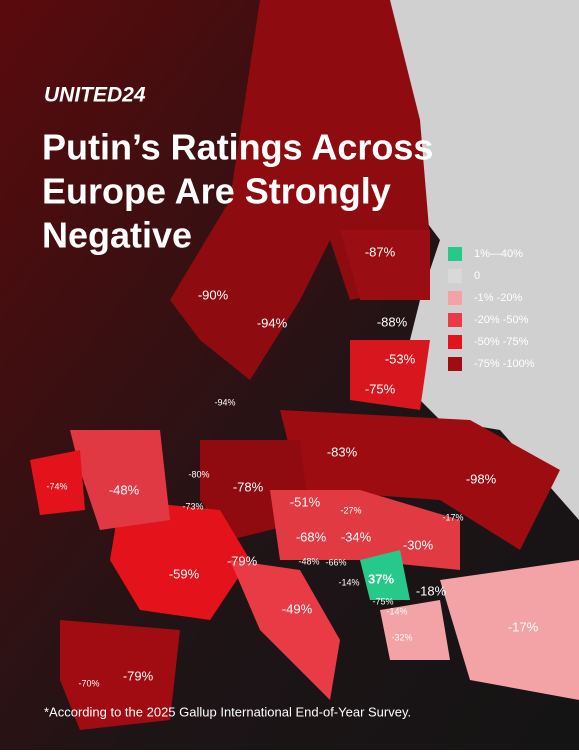 The height and width of the screenshot is (755, 579). What do you see at coordinates (342, 451) in the screenshot?
I see `region-label: -83%` at bounding box center [342, 451].